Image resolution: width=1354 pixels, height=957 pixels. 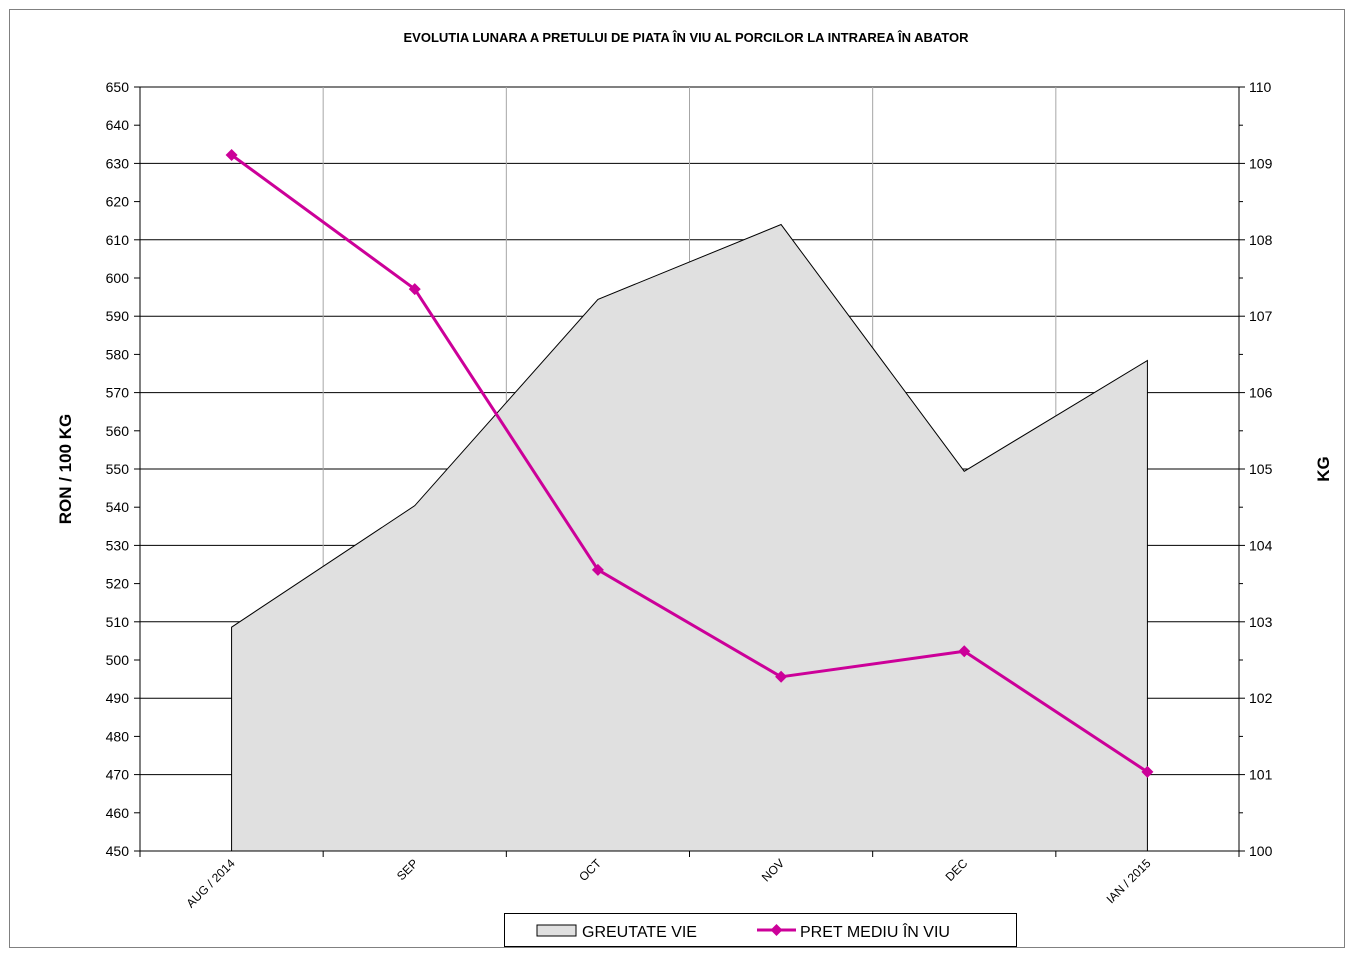 What do you see at coordinates (1261, 622) in the screenshot?
I see `y-tick-label-right: 103` at bounding box center [1261, 622].